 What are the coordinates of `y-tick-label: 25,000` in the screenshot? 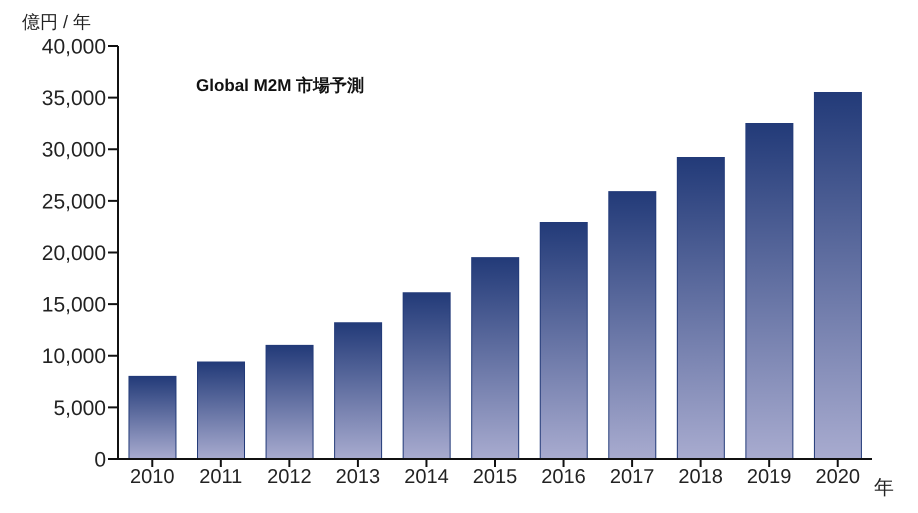 It's located at (74, 202).